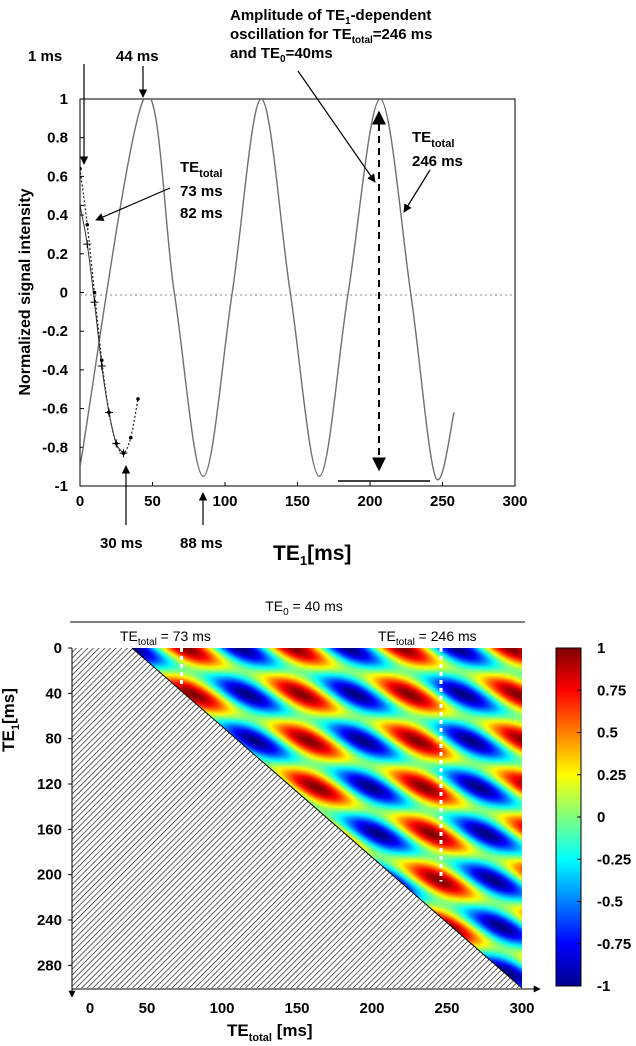  I want to click on y-tick-label: -1, so click(61, 486).